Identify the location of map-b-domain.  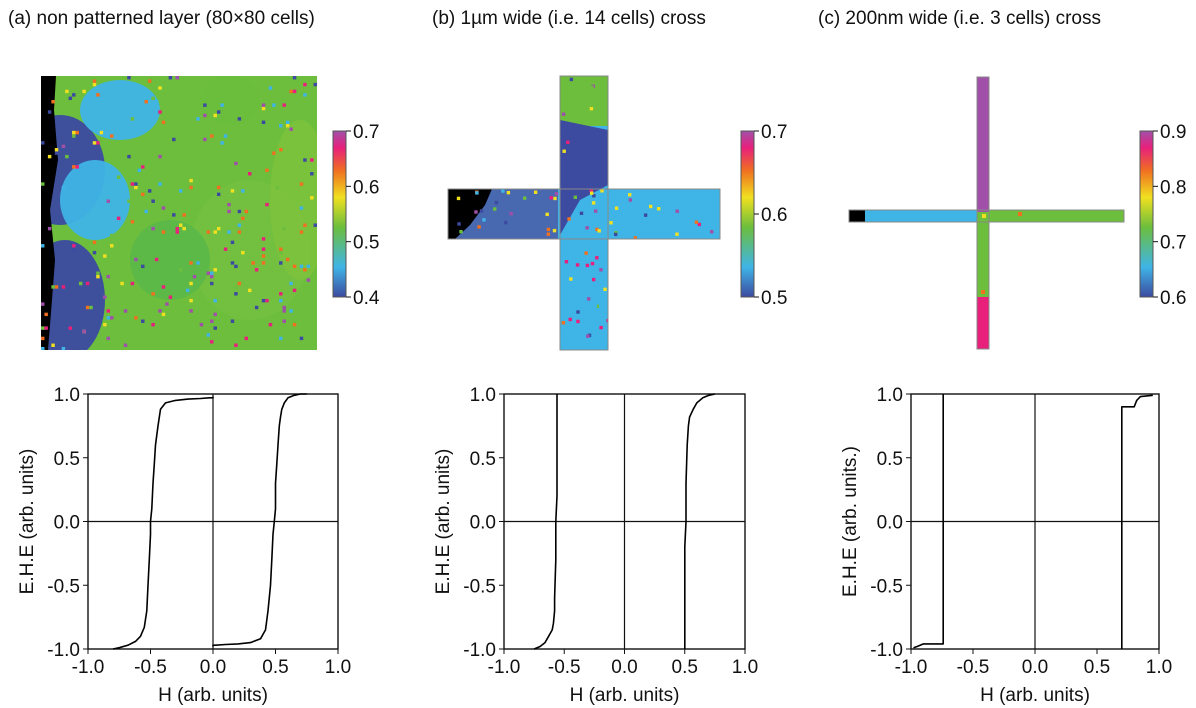
(584, 177).